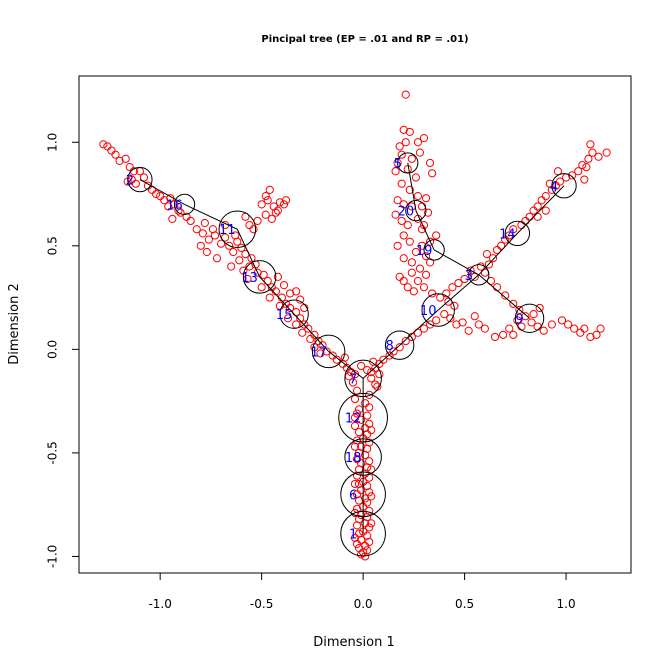 This screenshot has height=672, width=672. I want to click on x-tick-label: -1.0, so click(159, 604).